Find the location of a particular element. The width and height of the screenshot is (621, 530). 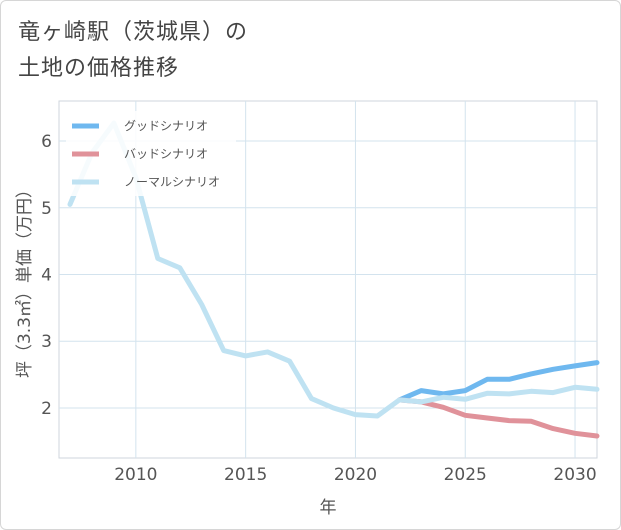

chart-title-line-1: 竜ヶ崎駅（茨城県）の is located at coordinates (133, 32).